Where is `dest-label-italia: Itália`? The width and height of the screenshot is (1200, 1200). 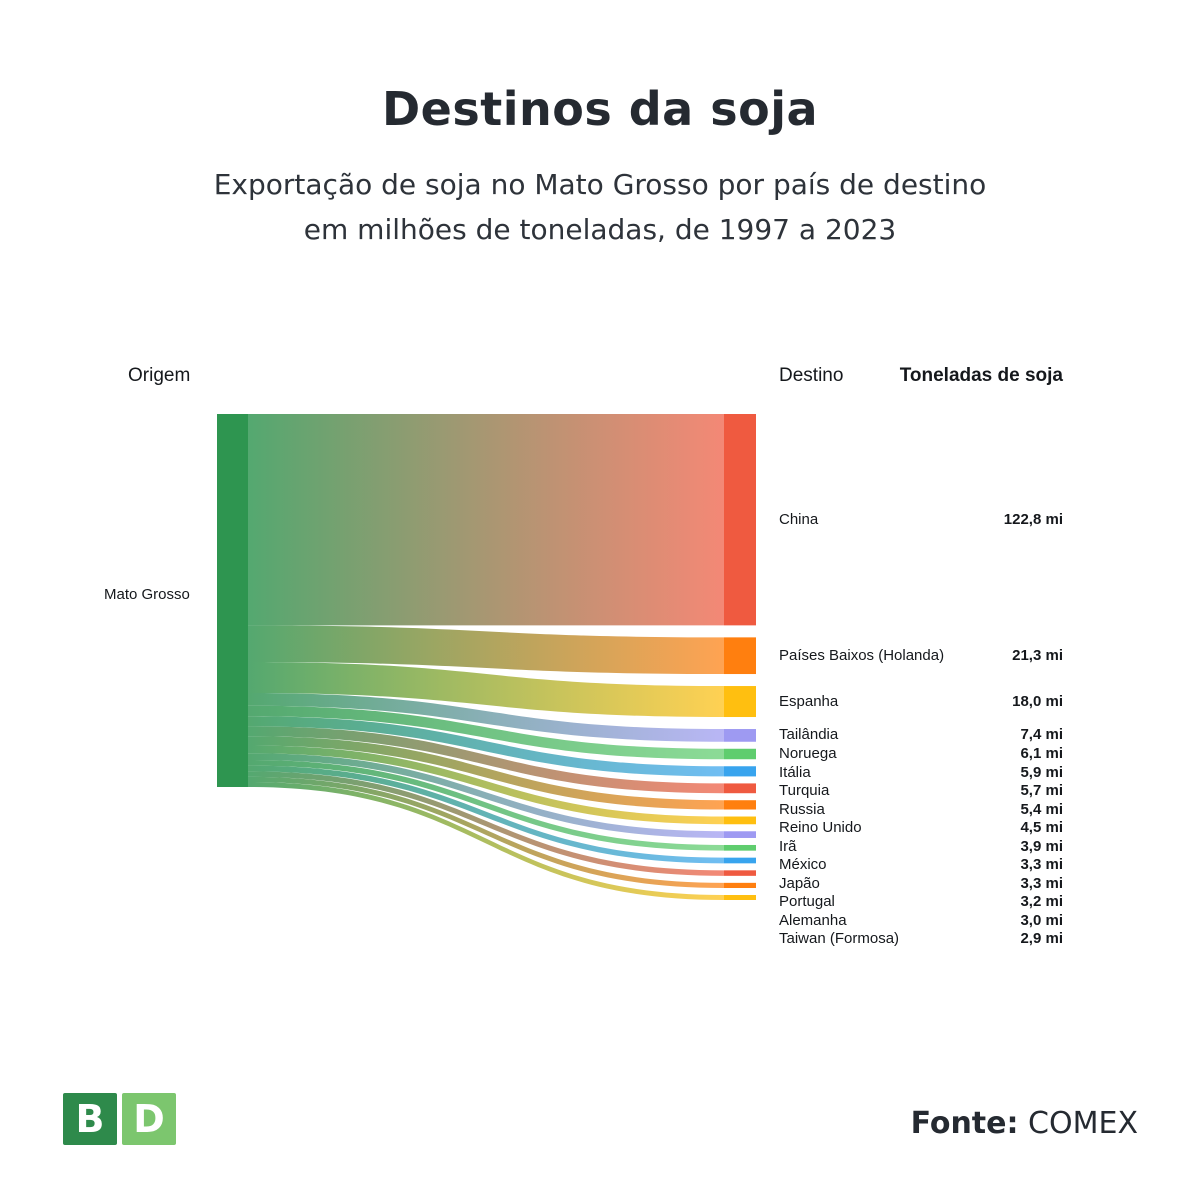
dest-label-italia: Itália is located at coordinates (795, 772).